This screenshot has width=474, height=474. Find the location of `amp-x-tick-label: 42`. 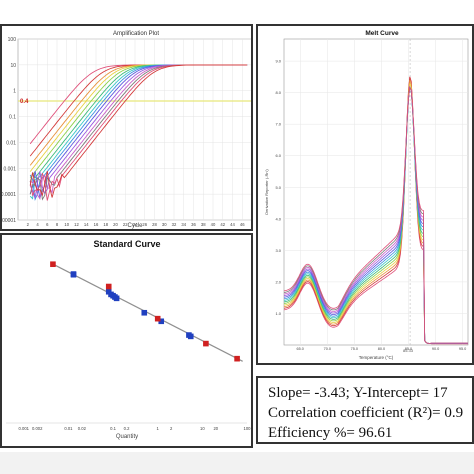

amp-x-tick-label: 42 is located at coordinates (222, 224).